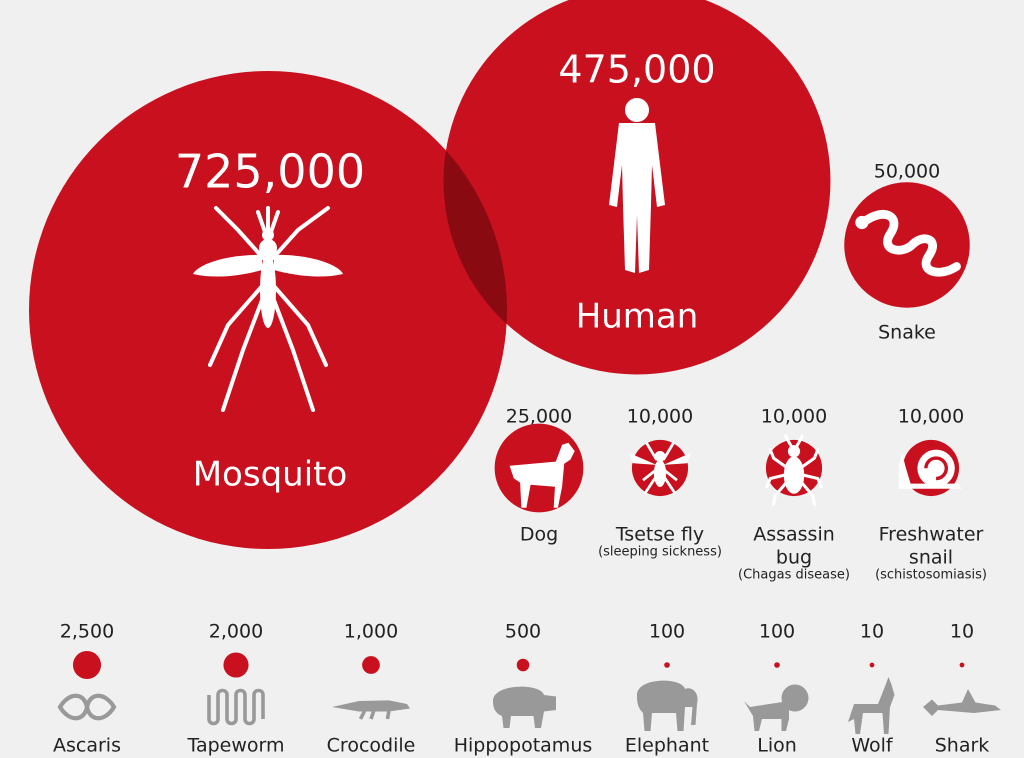  I want to click on value-label-elephant: 100, so click(667, 632).